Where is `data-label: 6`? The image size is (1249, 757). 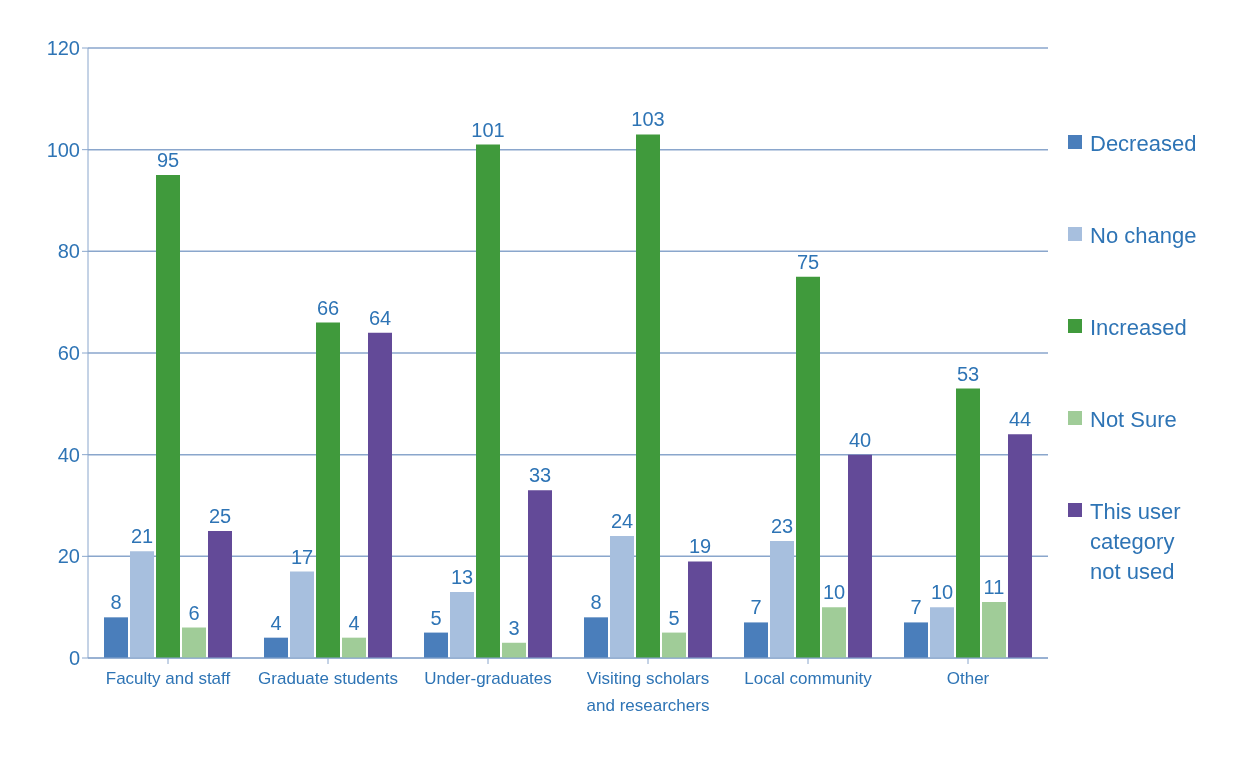
data-label: 6 is located at coordinates (194, 612).